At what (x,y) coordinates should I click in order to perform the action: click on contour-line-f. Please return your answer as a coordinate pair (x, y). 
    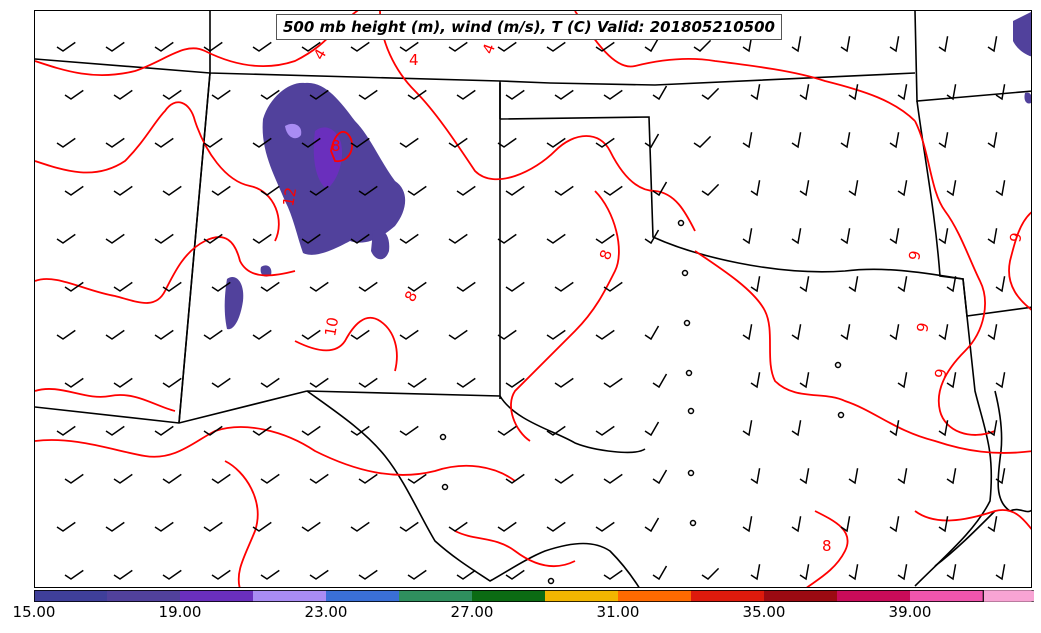
    Looking at the image, I should click on (537, 121).